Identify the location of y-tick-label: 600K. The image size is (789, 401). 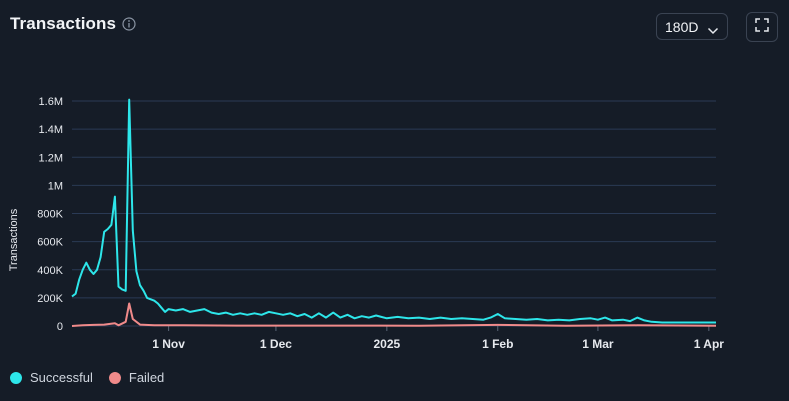
(50, 243).